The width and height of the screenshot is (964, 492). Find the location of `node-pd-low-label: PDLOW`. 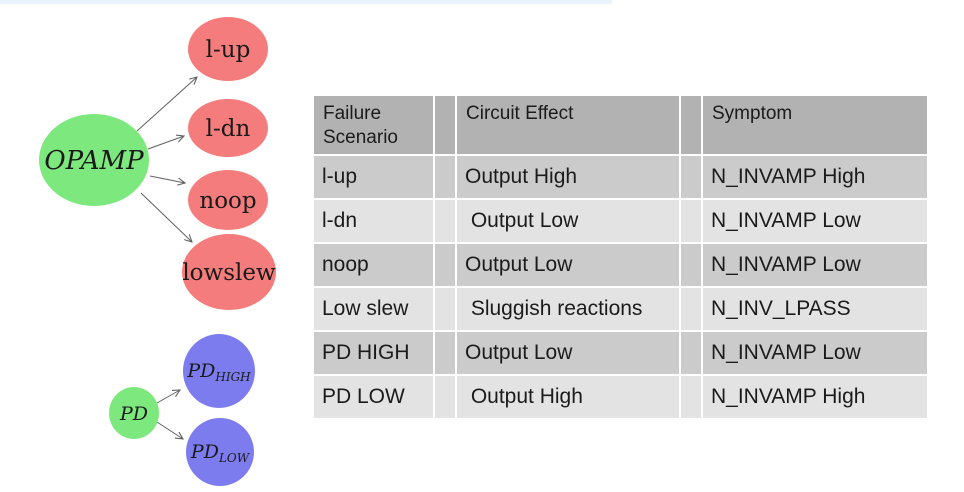

node-pd-low-label: PDLOW is located at coordinates (220, 453).